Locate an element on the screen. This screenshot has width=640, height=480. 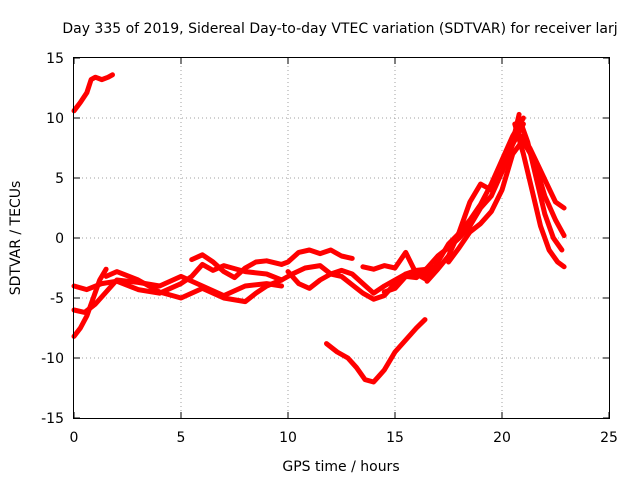
y-tick-label: 10 is located at coordinates (55, 119).